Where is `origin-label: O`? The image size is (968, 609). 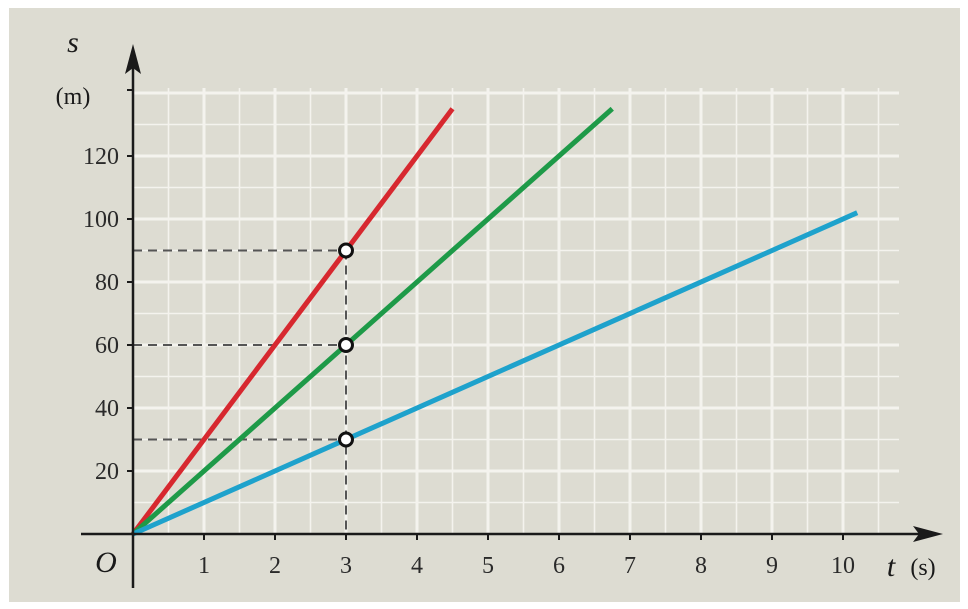
origin-label: O is located at coordinates (106, 562).